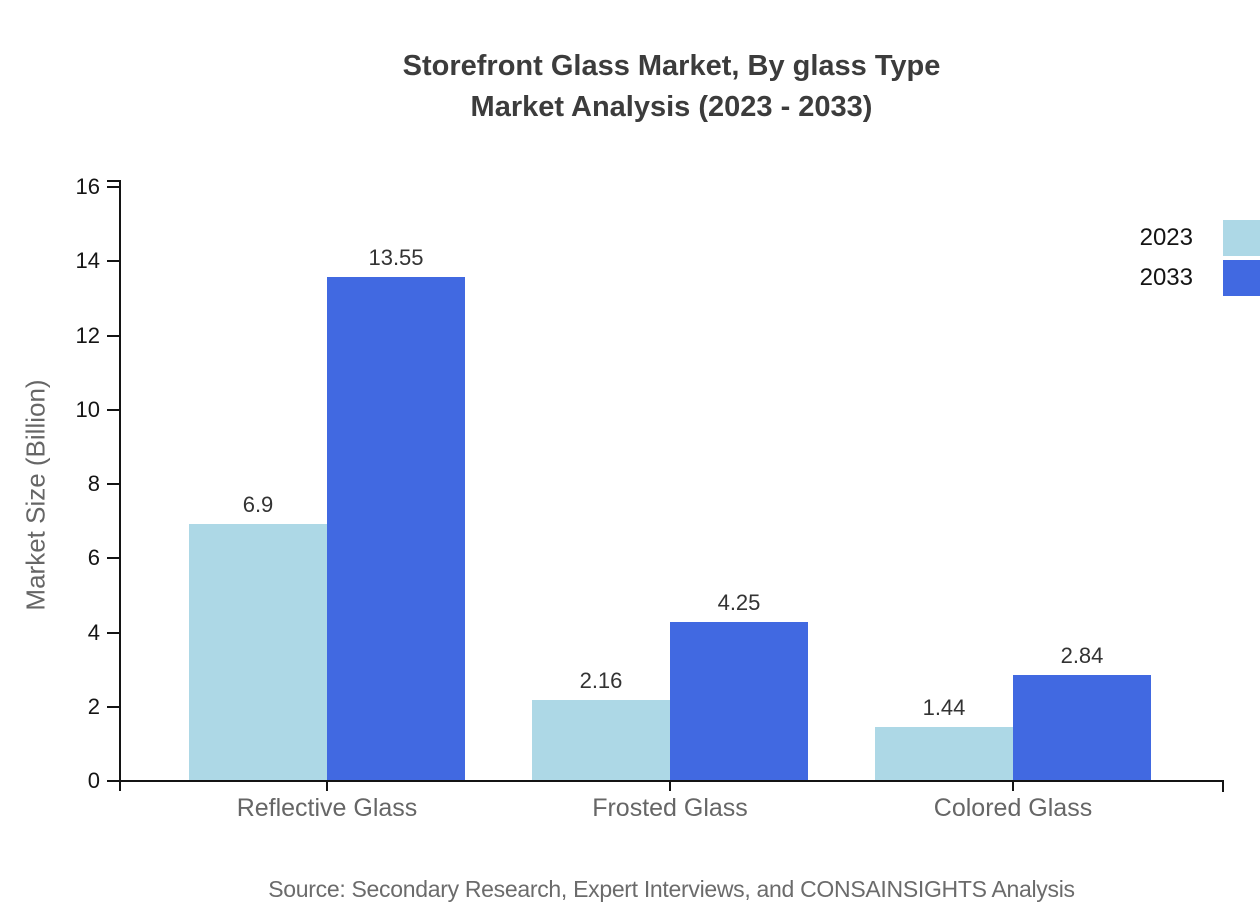  What do you see at coordinates (670, 808) in the screenshot?
I see `category-label: Frosted Glass` at bounding box center [670, 808].